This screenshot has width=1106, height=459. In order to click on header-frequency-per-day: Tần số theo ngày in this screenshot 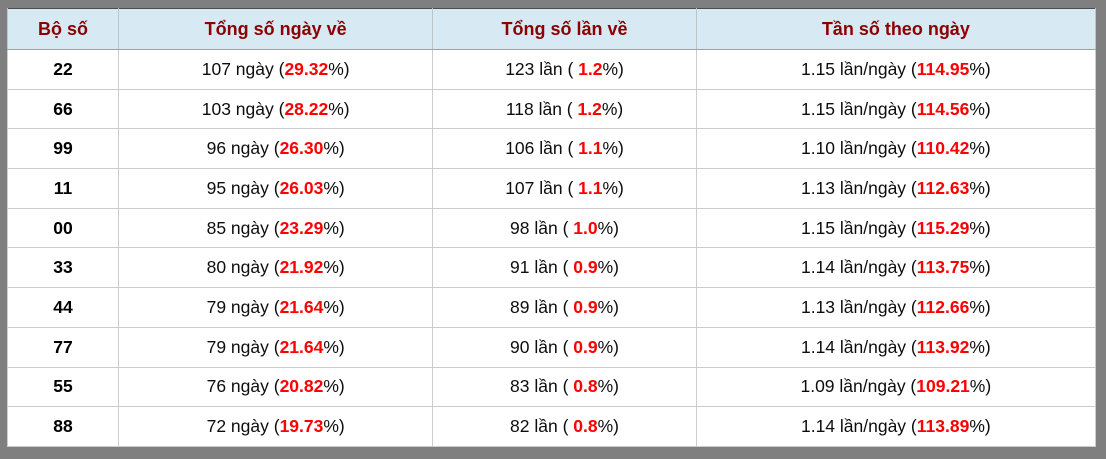, I will do `click(896, 29)`.